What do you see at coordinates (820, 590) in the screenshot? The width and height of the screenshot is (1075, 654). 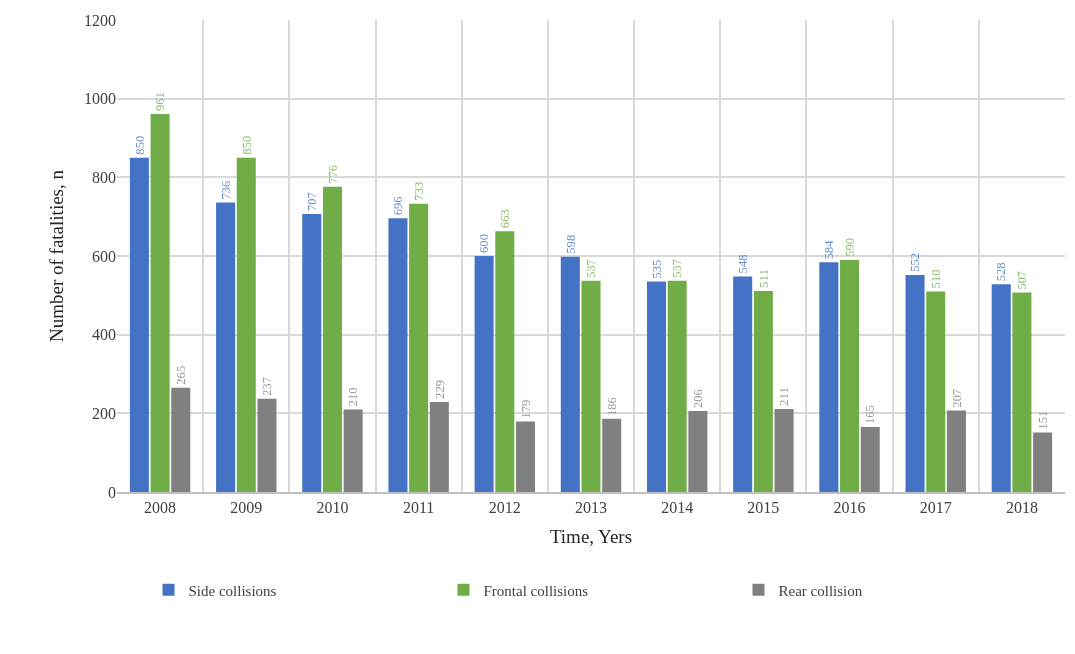 I see `legend-label: Rear collision` at bounding box center [820, 590].